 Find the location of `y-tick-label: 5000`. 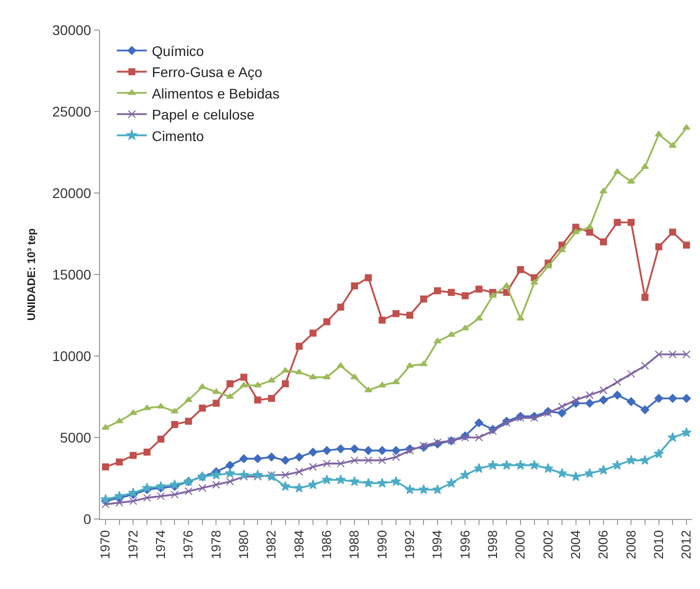

y-tick-label: 5000 is located at coordinates (76, 437).